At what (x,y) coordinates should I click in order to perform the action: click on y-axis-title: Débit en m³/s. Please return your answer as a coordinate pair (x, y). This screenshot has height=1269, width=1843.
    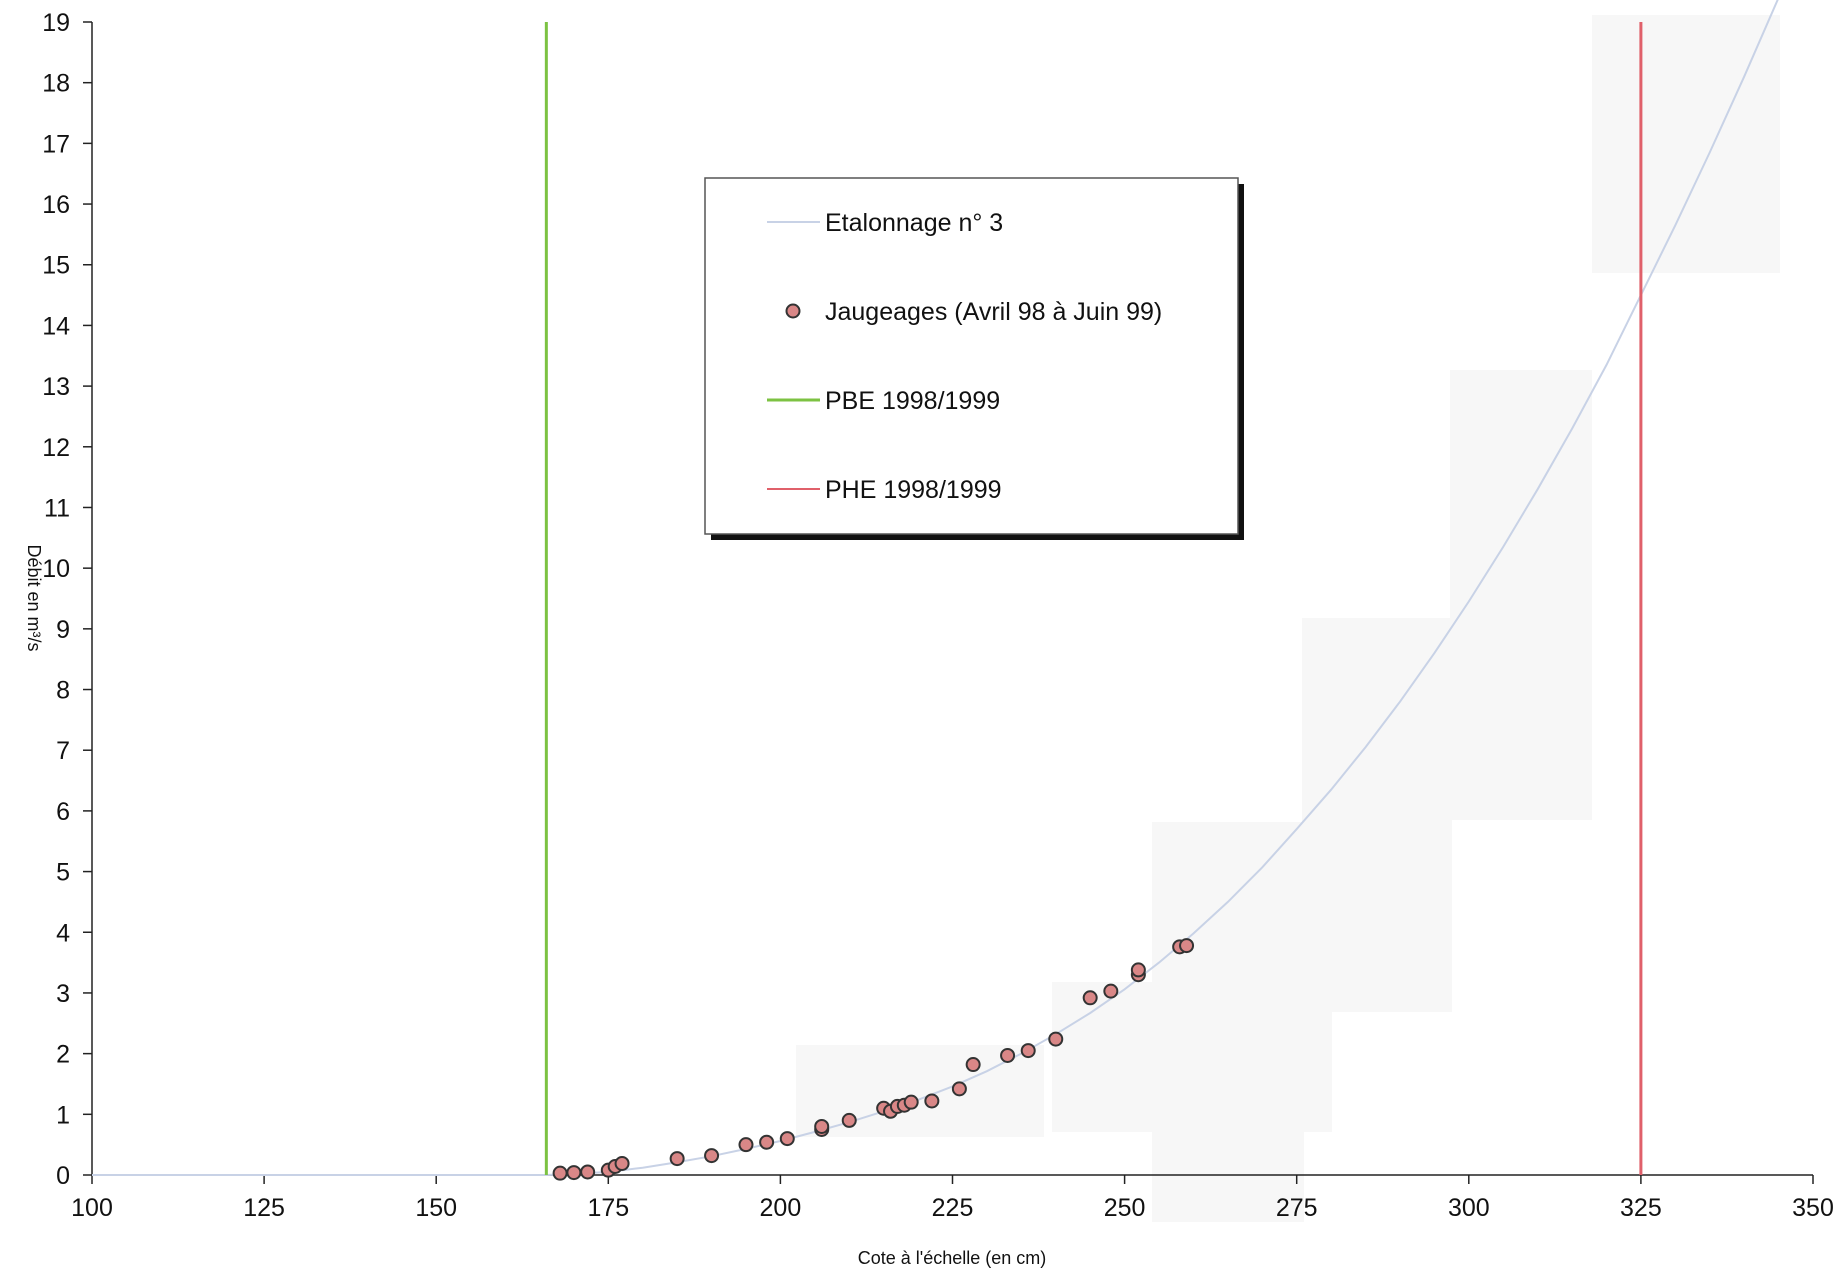
    Looking at the image, I should click on (34, 597).